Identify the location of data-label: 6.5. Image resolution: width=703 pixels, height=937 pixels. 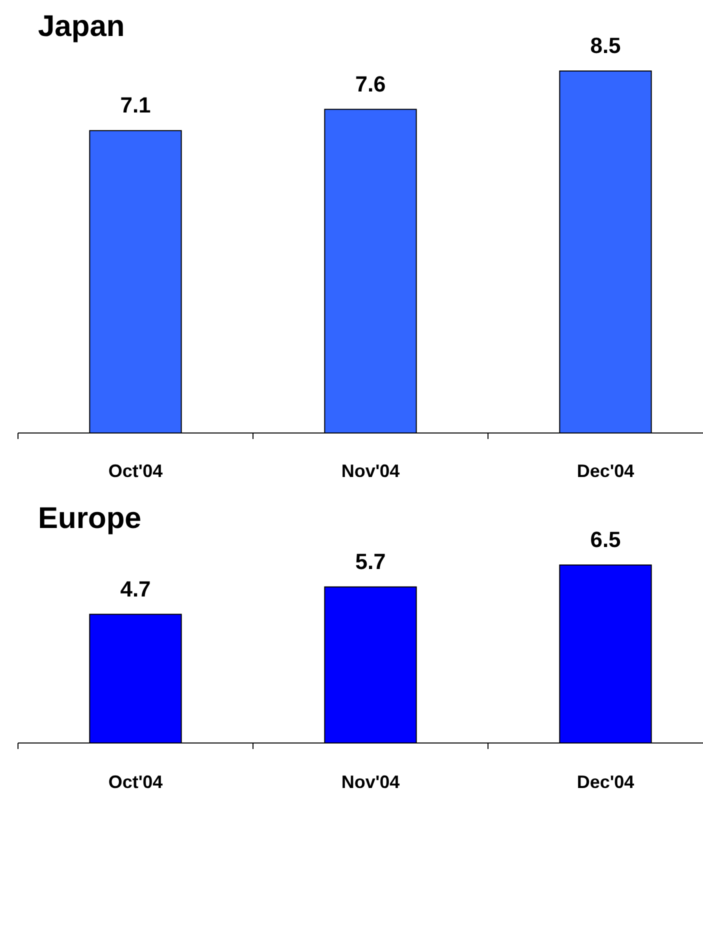
(605, 539).